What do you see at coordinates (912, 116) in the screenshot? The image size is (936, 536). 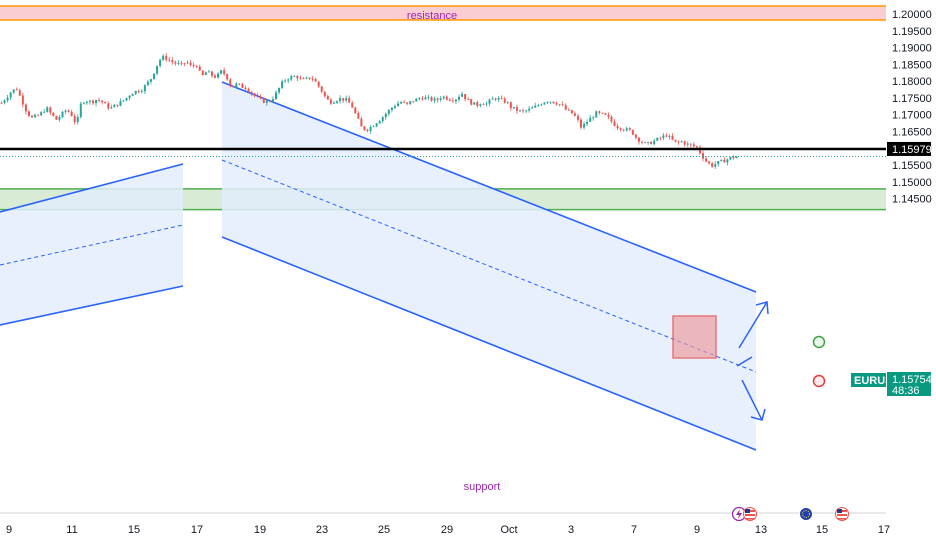 I see `y-tick-label: 1.17000` at bounding box center [912, 116].